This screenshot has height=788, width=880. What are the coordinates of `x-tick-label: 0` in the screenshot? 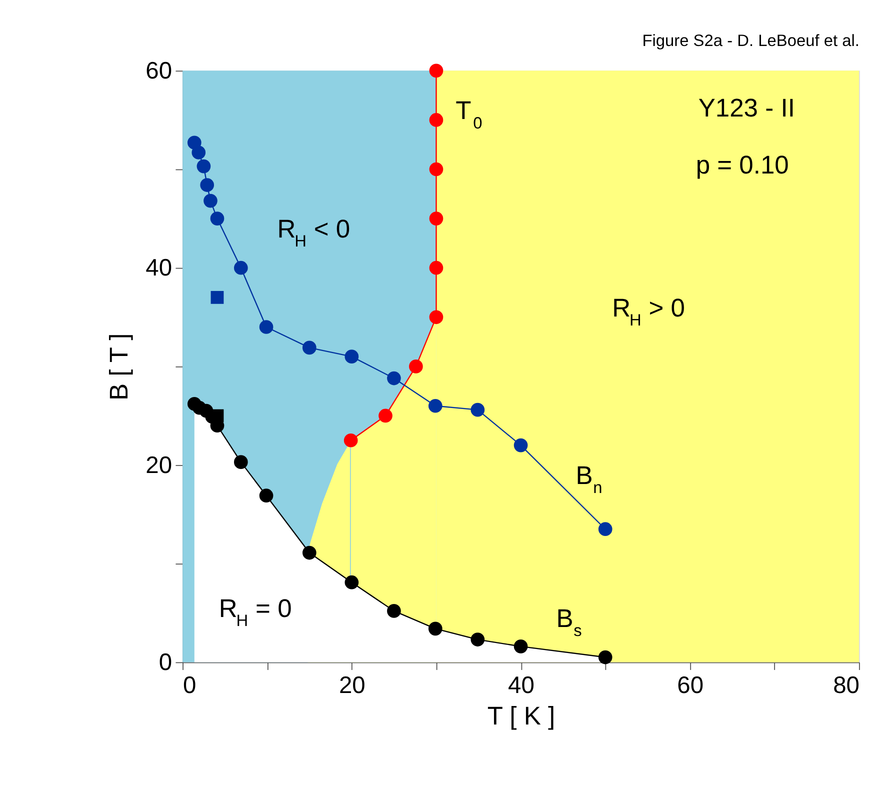 It's located at (189, 685).